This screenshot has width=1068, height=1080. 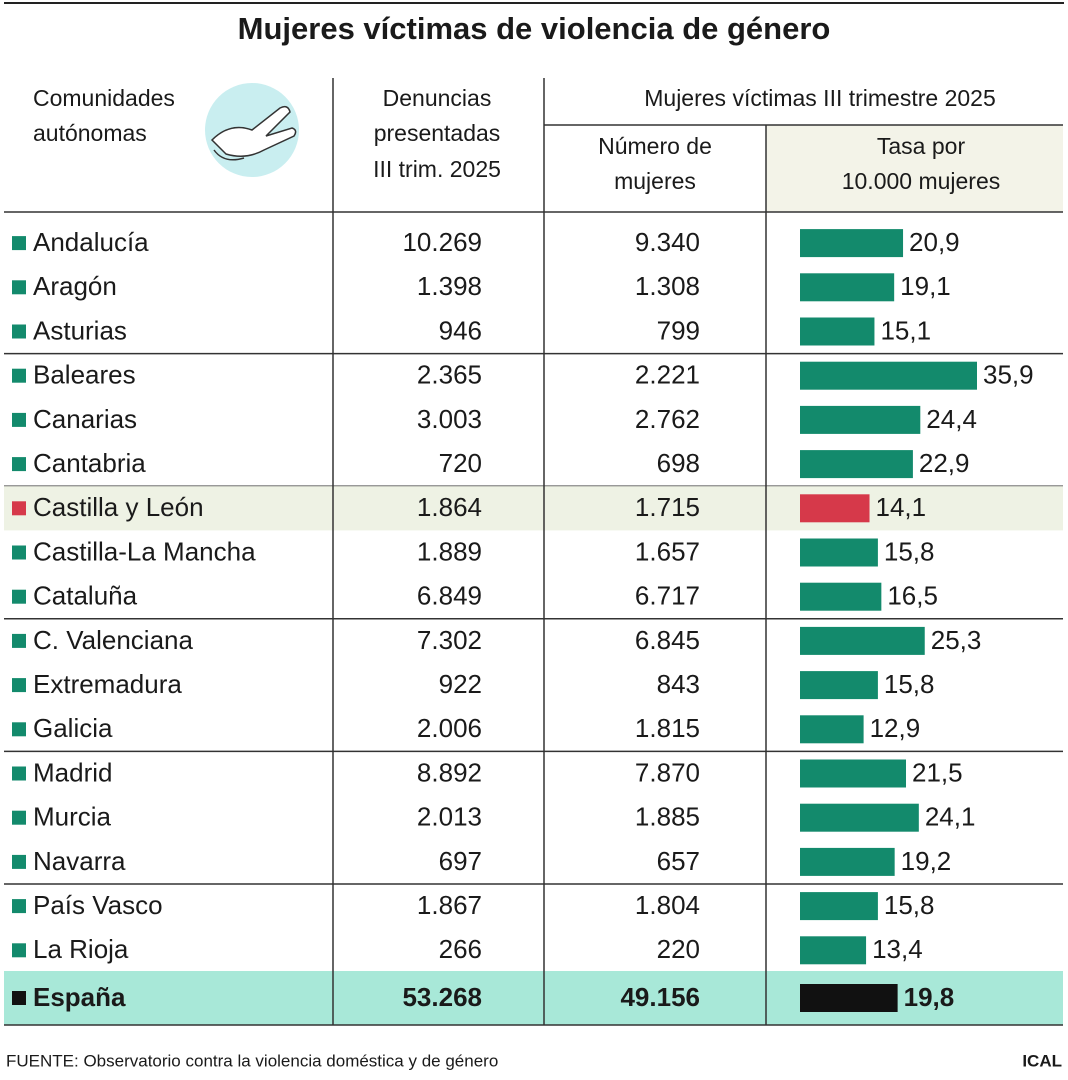 I want to click on women: 7.870, so click(x=667, y=772).